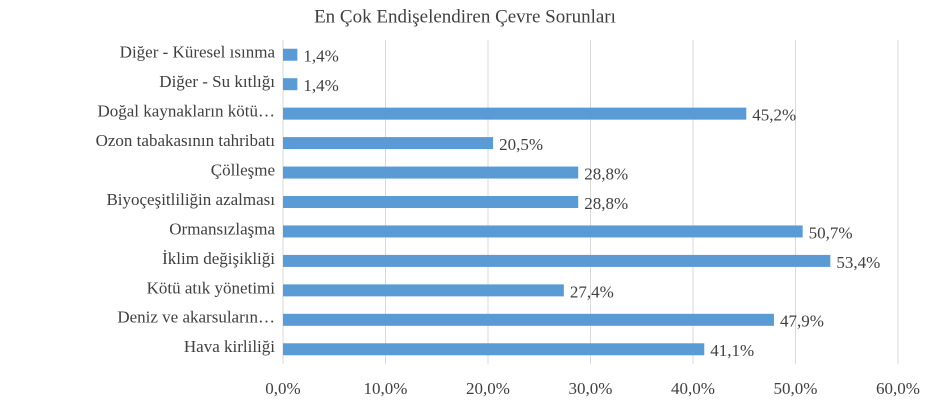 This screenshot has height=408, width=930. I want to click on x-tick-label: 50,0%, so click(796, 388).